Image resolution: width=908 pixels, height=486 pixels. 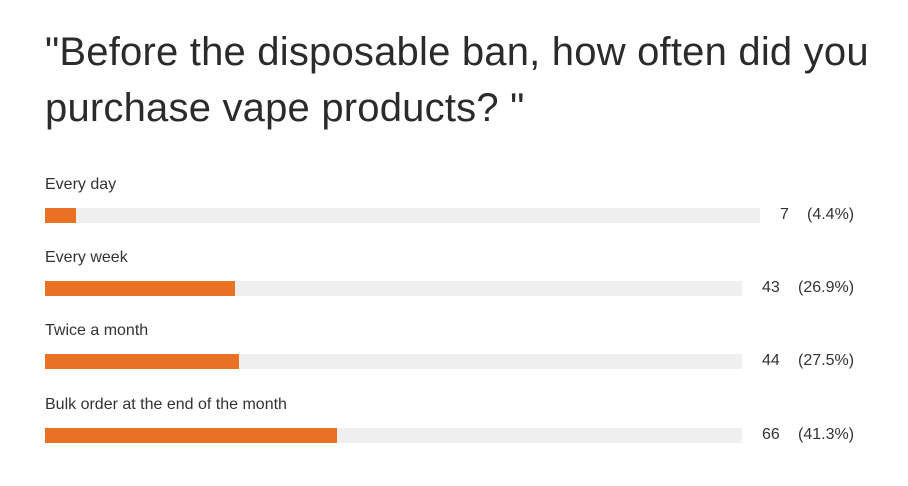 I want to click on option-label: Every day, so click(x=81, y=184).